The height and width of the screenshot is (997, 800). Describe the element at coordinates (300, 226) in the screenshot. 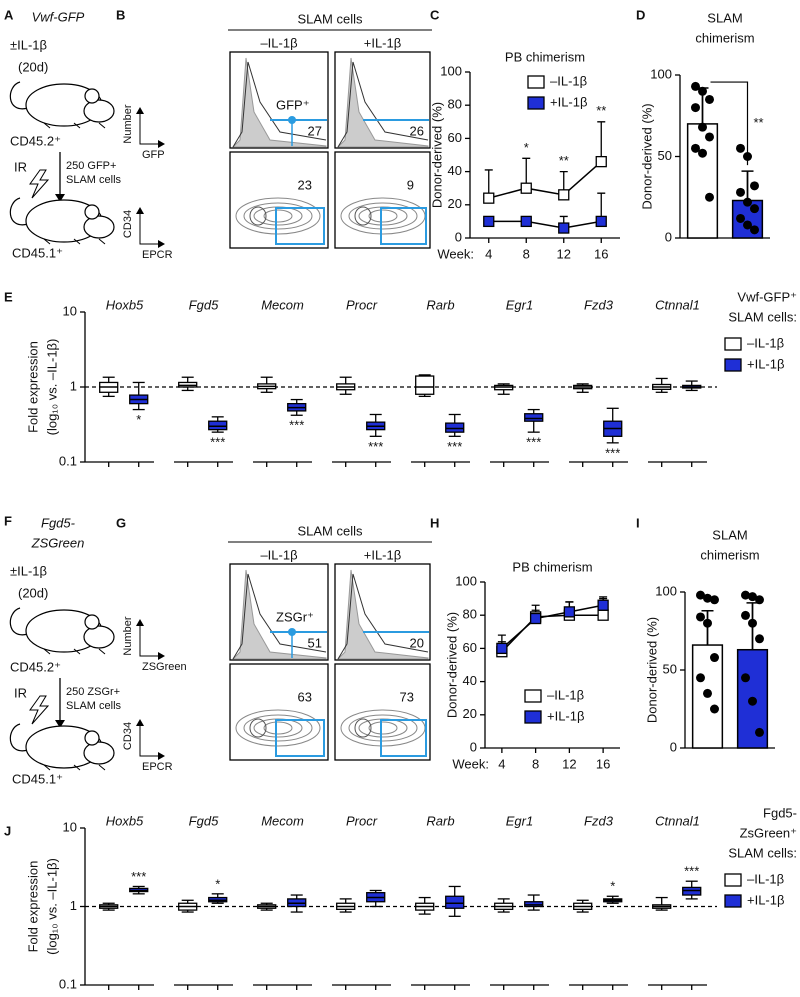

I see `dotplot-gate` at that location.